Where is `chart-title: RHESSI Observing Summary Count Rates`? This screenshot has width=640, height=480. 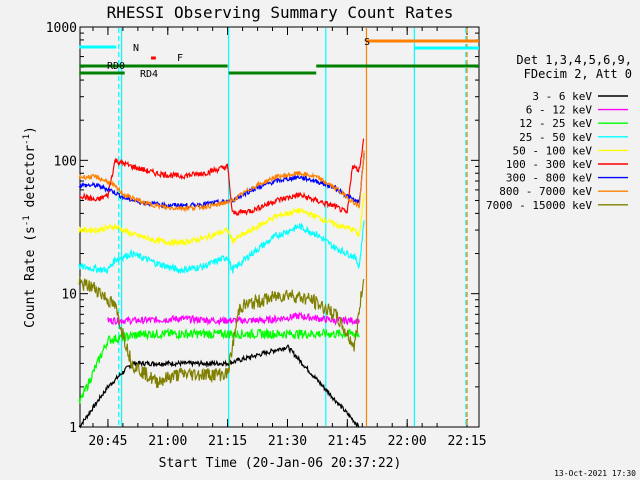 chart-title: RHESSI Observing Summary Count Rates is located at coordinates (280, 12).